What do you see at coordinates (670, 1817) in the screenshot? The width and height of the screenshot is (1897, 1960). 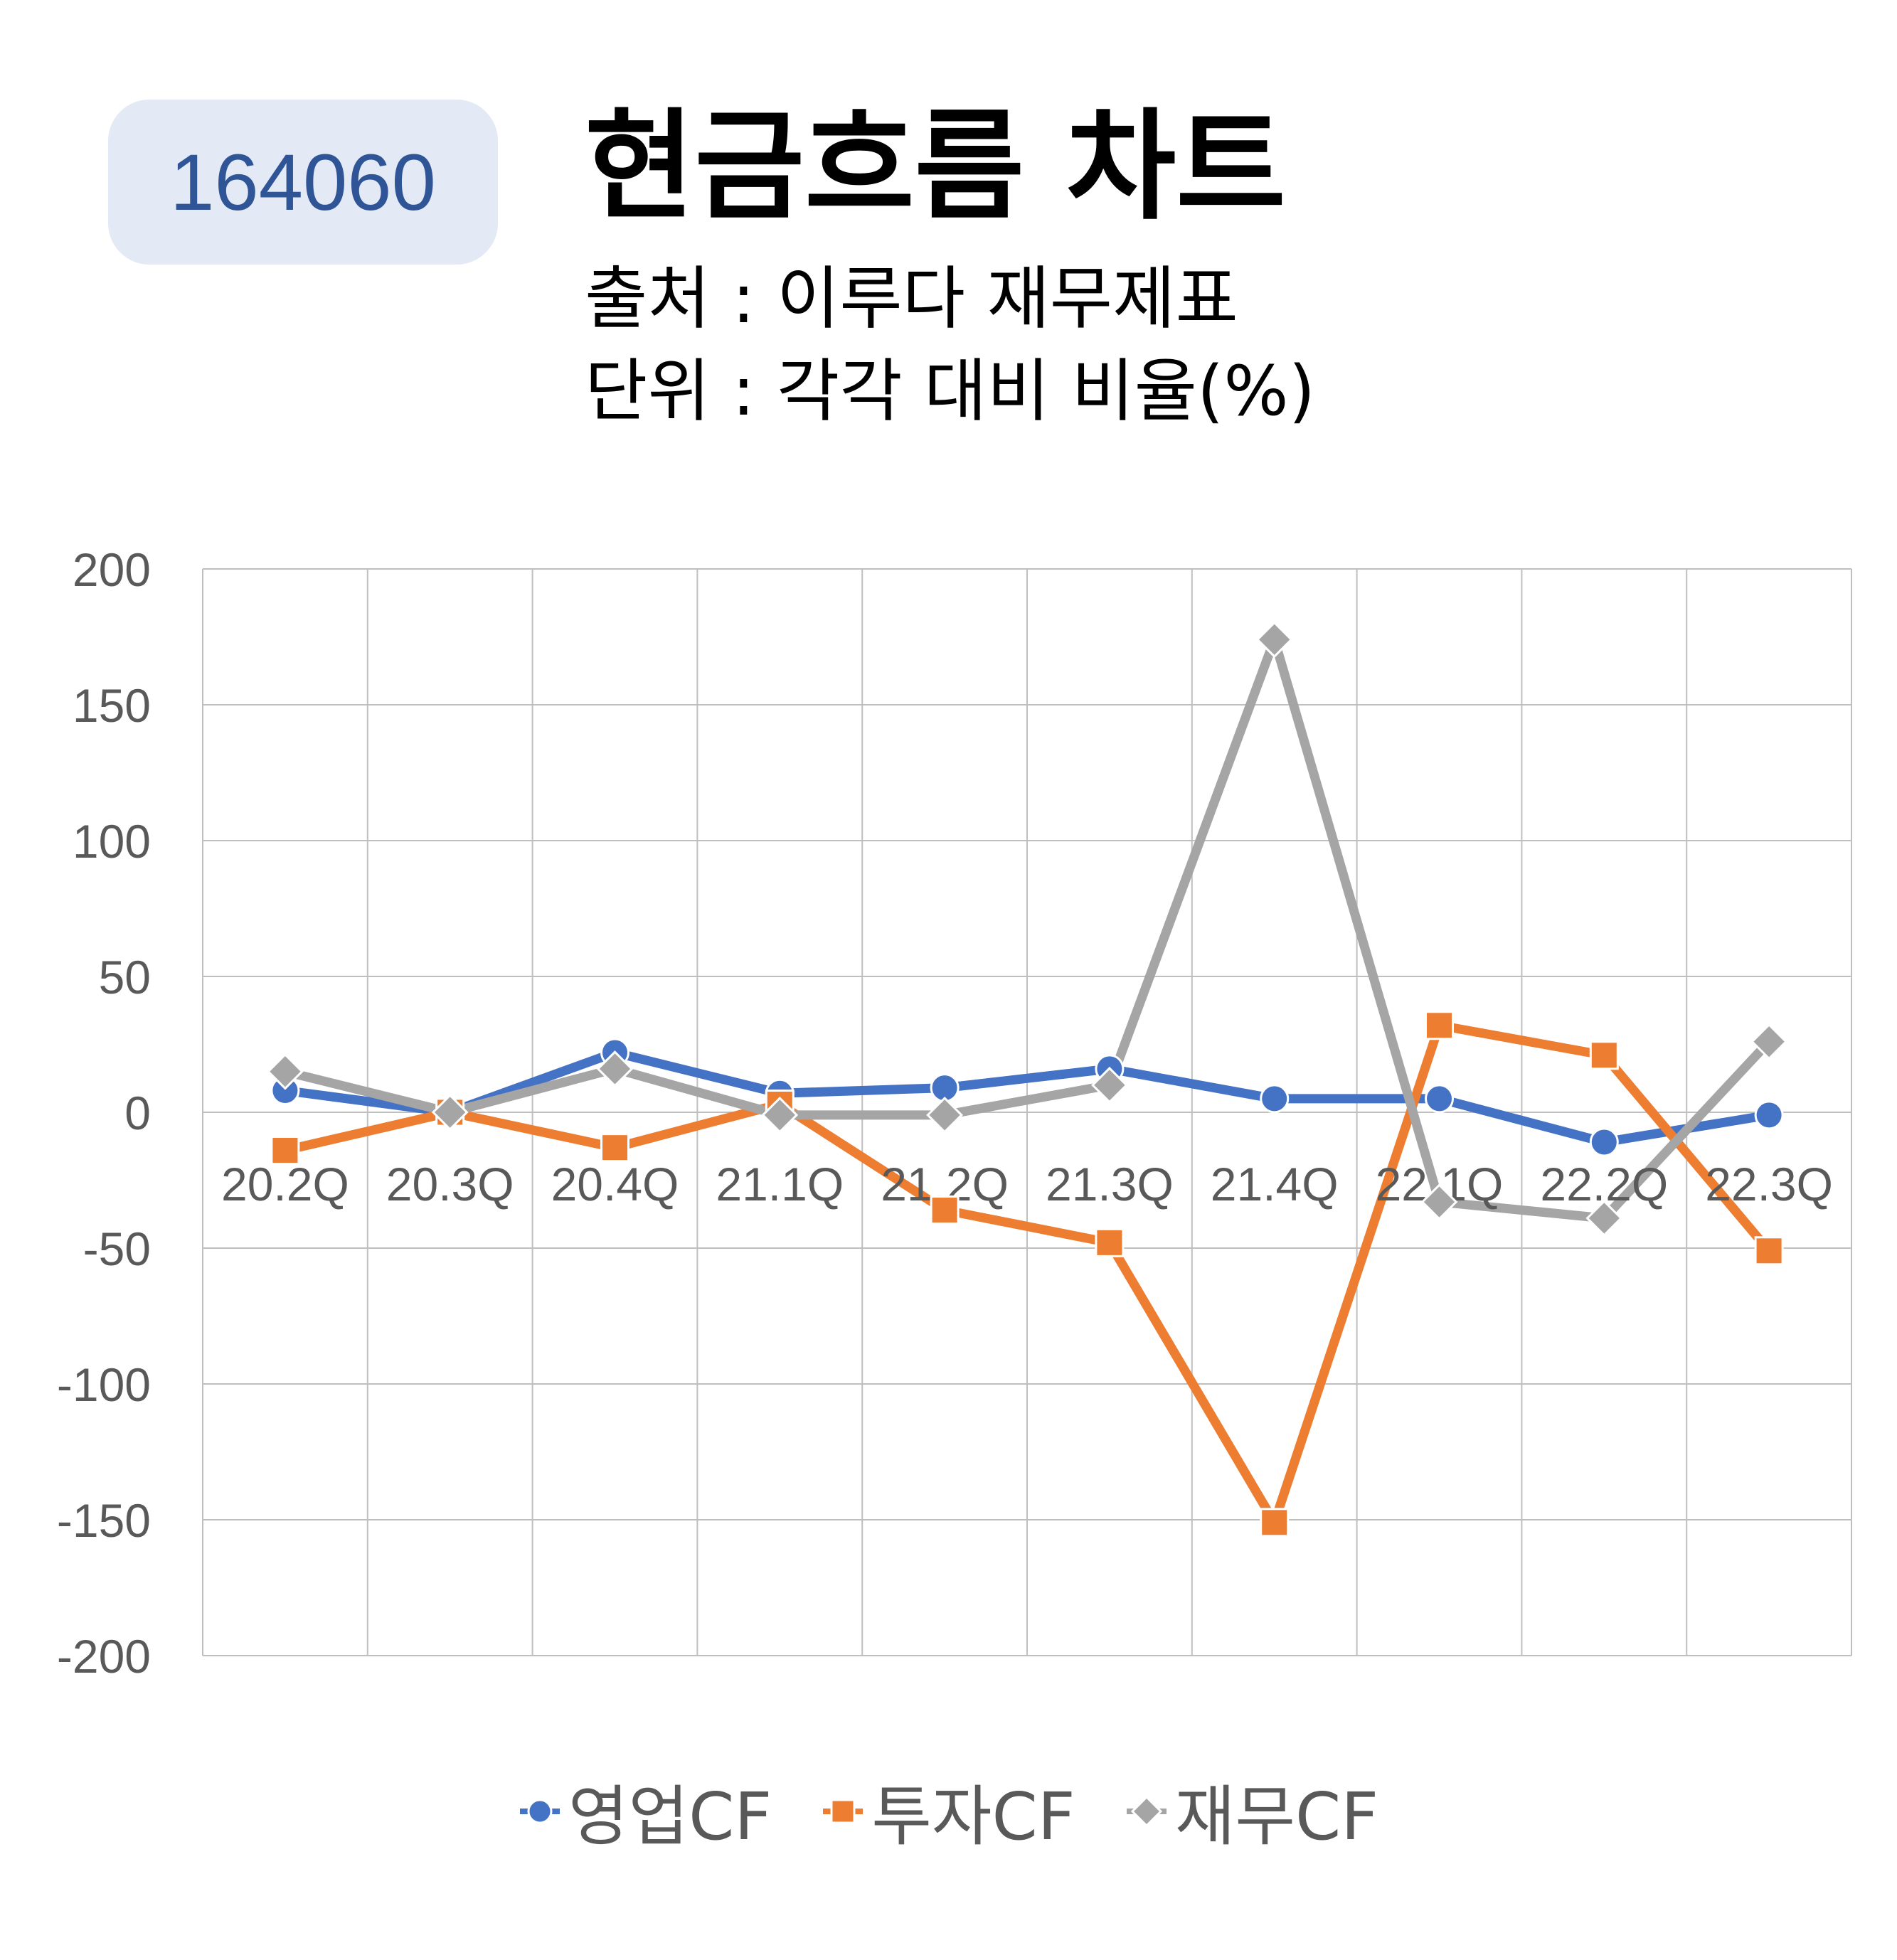 I see `legend-label: 영업CF` at bounding box center [670, 1817].